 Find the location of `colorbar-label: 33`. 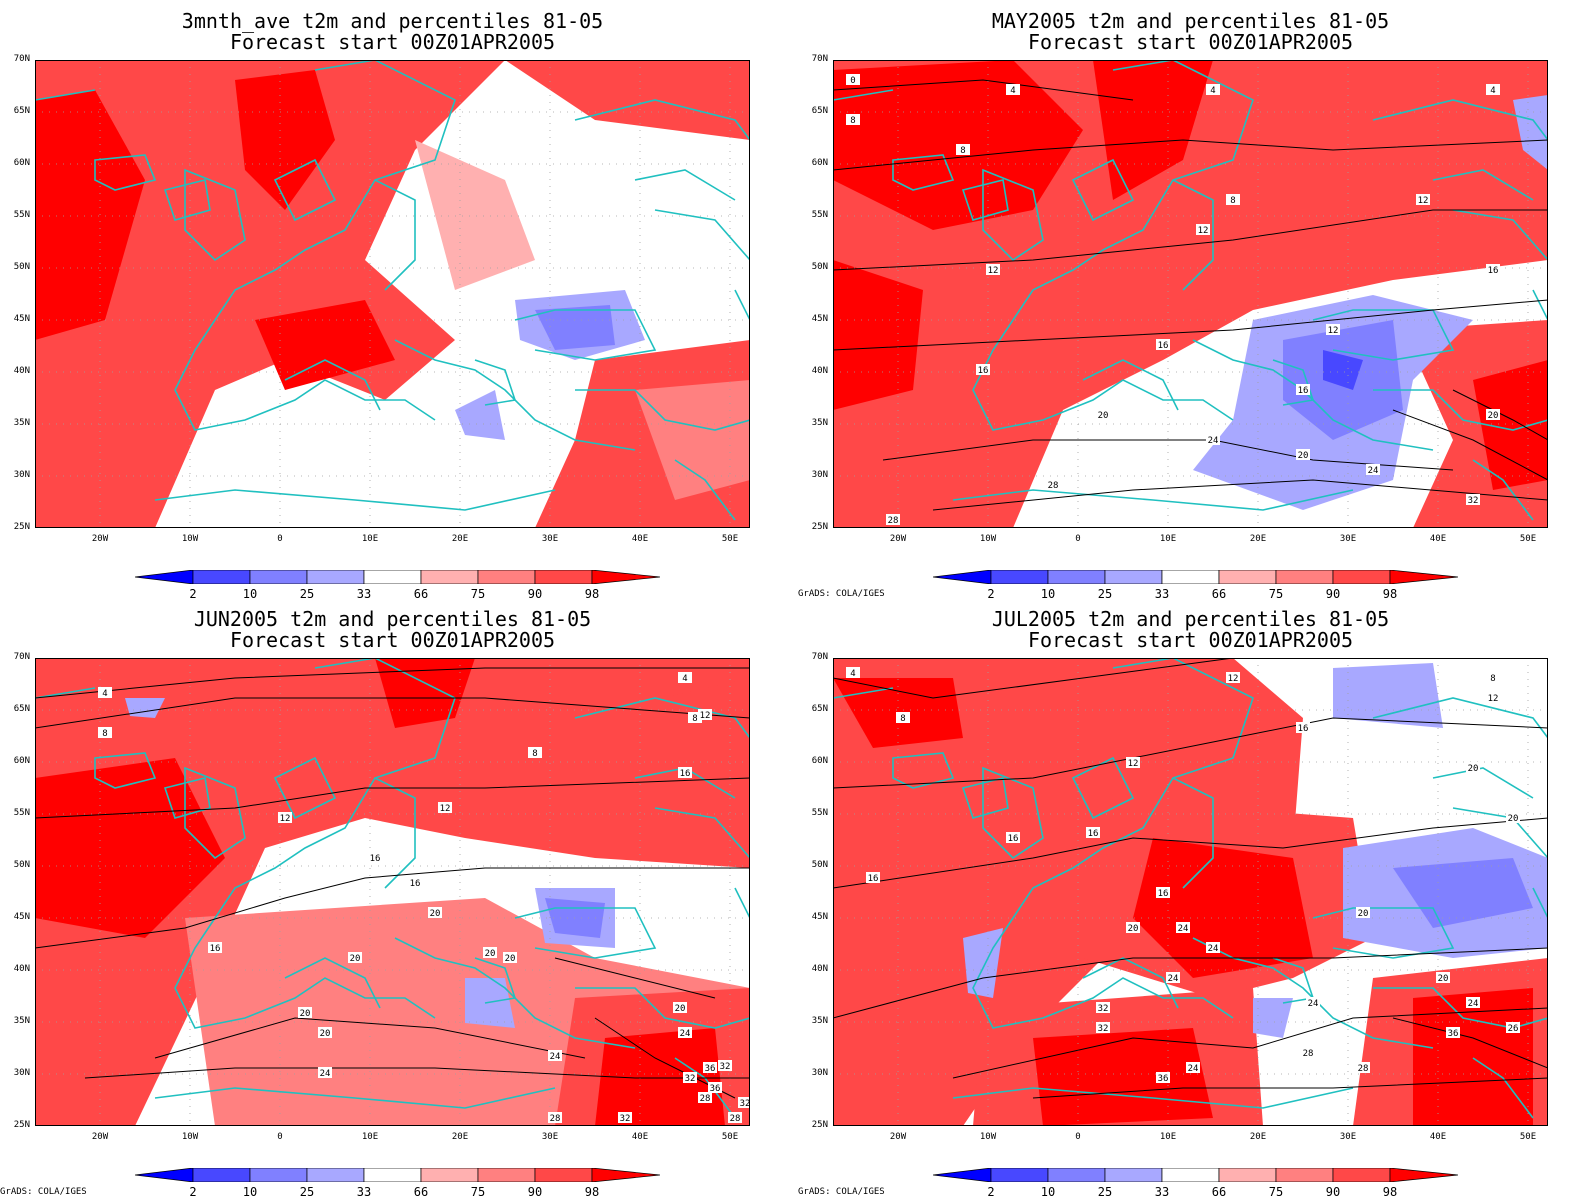

colorbar-label: 33 is located at coordinates (364, 594).